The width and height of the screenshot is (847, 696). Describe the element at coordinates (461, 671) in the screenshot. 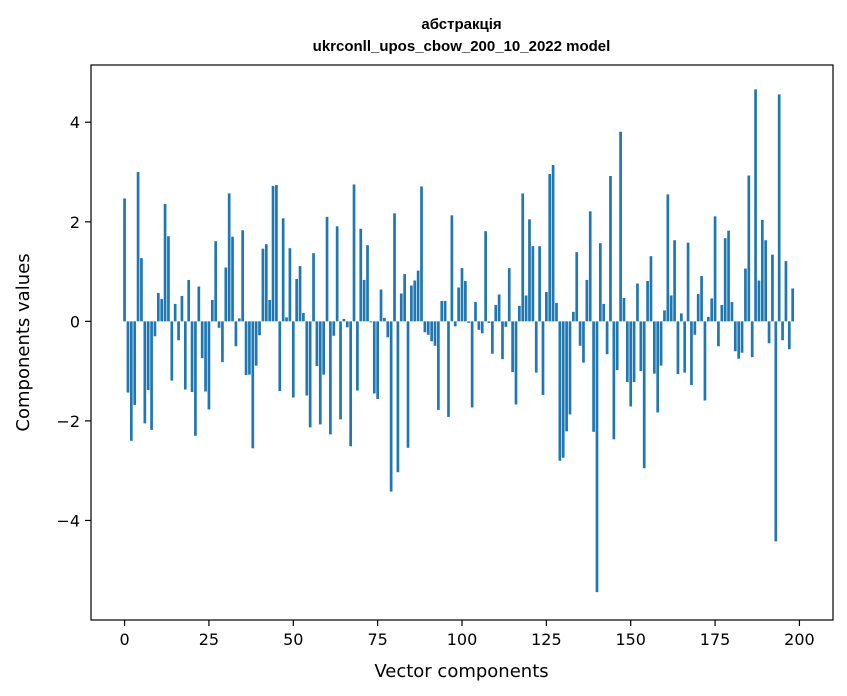

I see `x-axis-label: Vector components` at that location.